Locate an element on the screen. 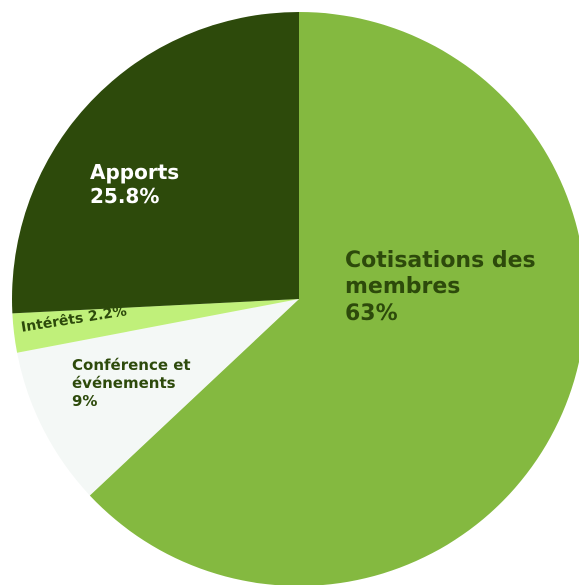  value-label: 9% is located at coordinates (85, 401).